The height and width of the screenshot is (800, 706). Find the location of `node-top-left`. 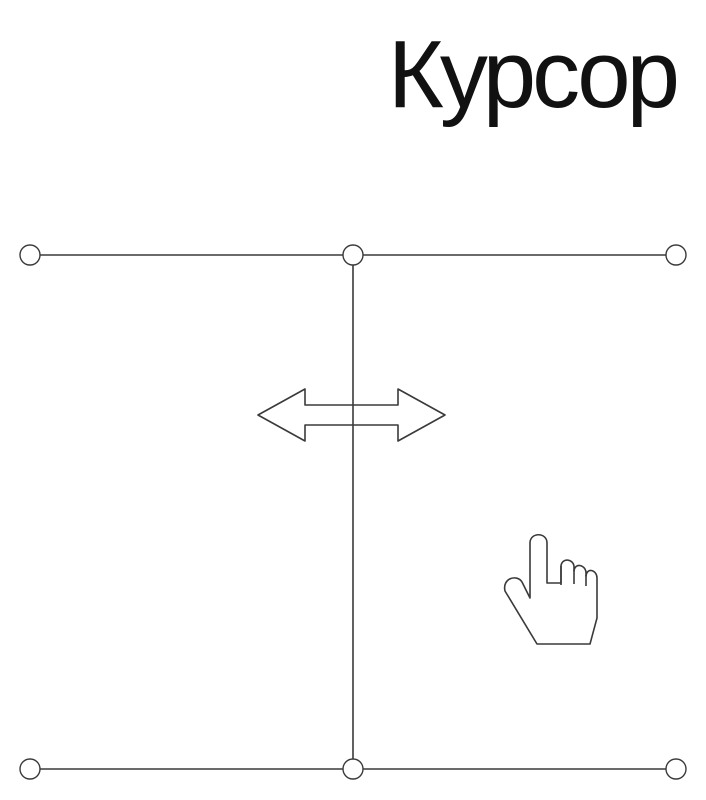

node-top-left is located at coordinates (30, 255).